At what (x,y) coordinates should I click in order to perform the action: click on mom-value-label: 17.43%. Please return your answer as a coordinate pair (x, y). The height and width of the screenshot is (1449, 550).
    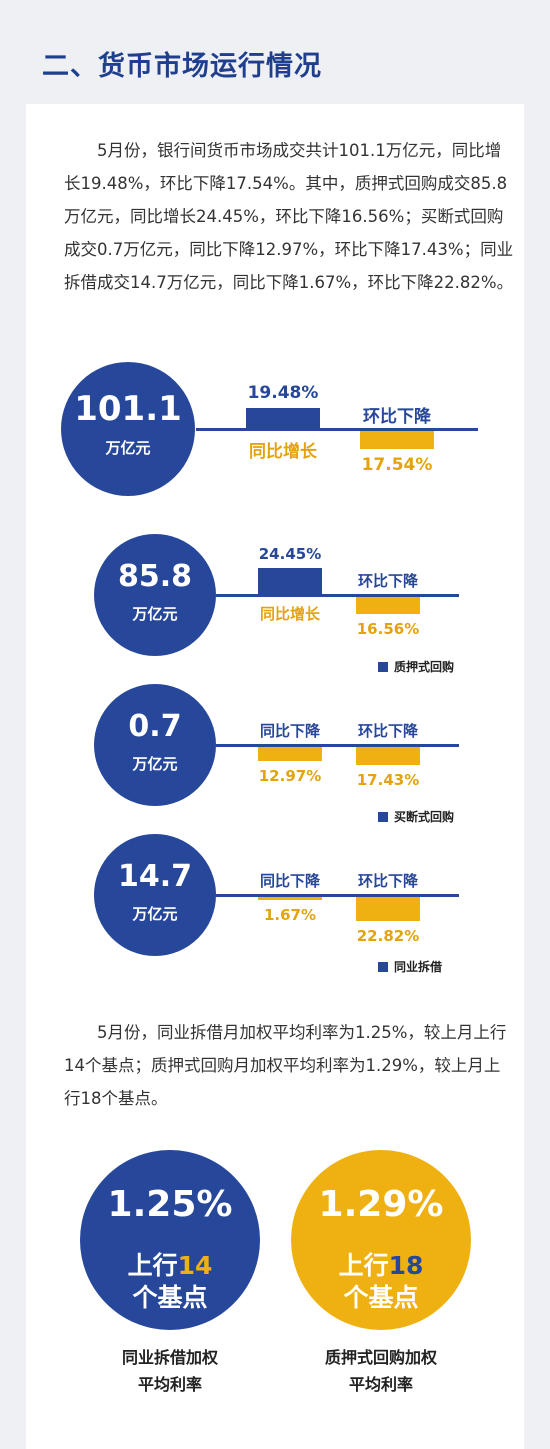
    Looking at the image, I should click on (388, 780).